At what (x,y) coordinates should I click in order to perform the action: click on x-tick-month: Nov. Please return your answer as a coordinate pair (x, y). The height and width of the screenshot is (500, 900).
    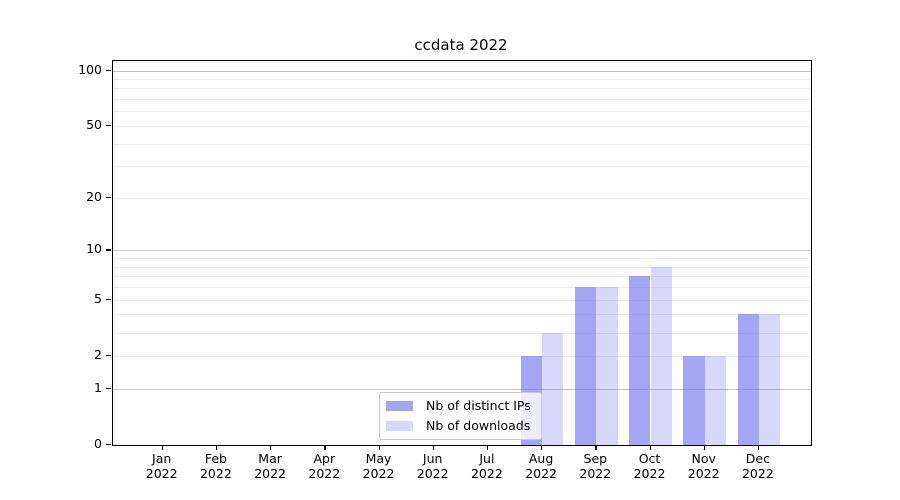
    Looking at the image, I should click on (703, 458).